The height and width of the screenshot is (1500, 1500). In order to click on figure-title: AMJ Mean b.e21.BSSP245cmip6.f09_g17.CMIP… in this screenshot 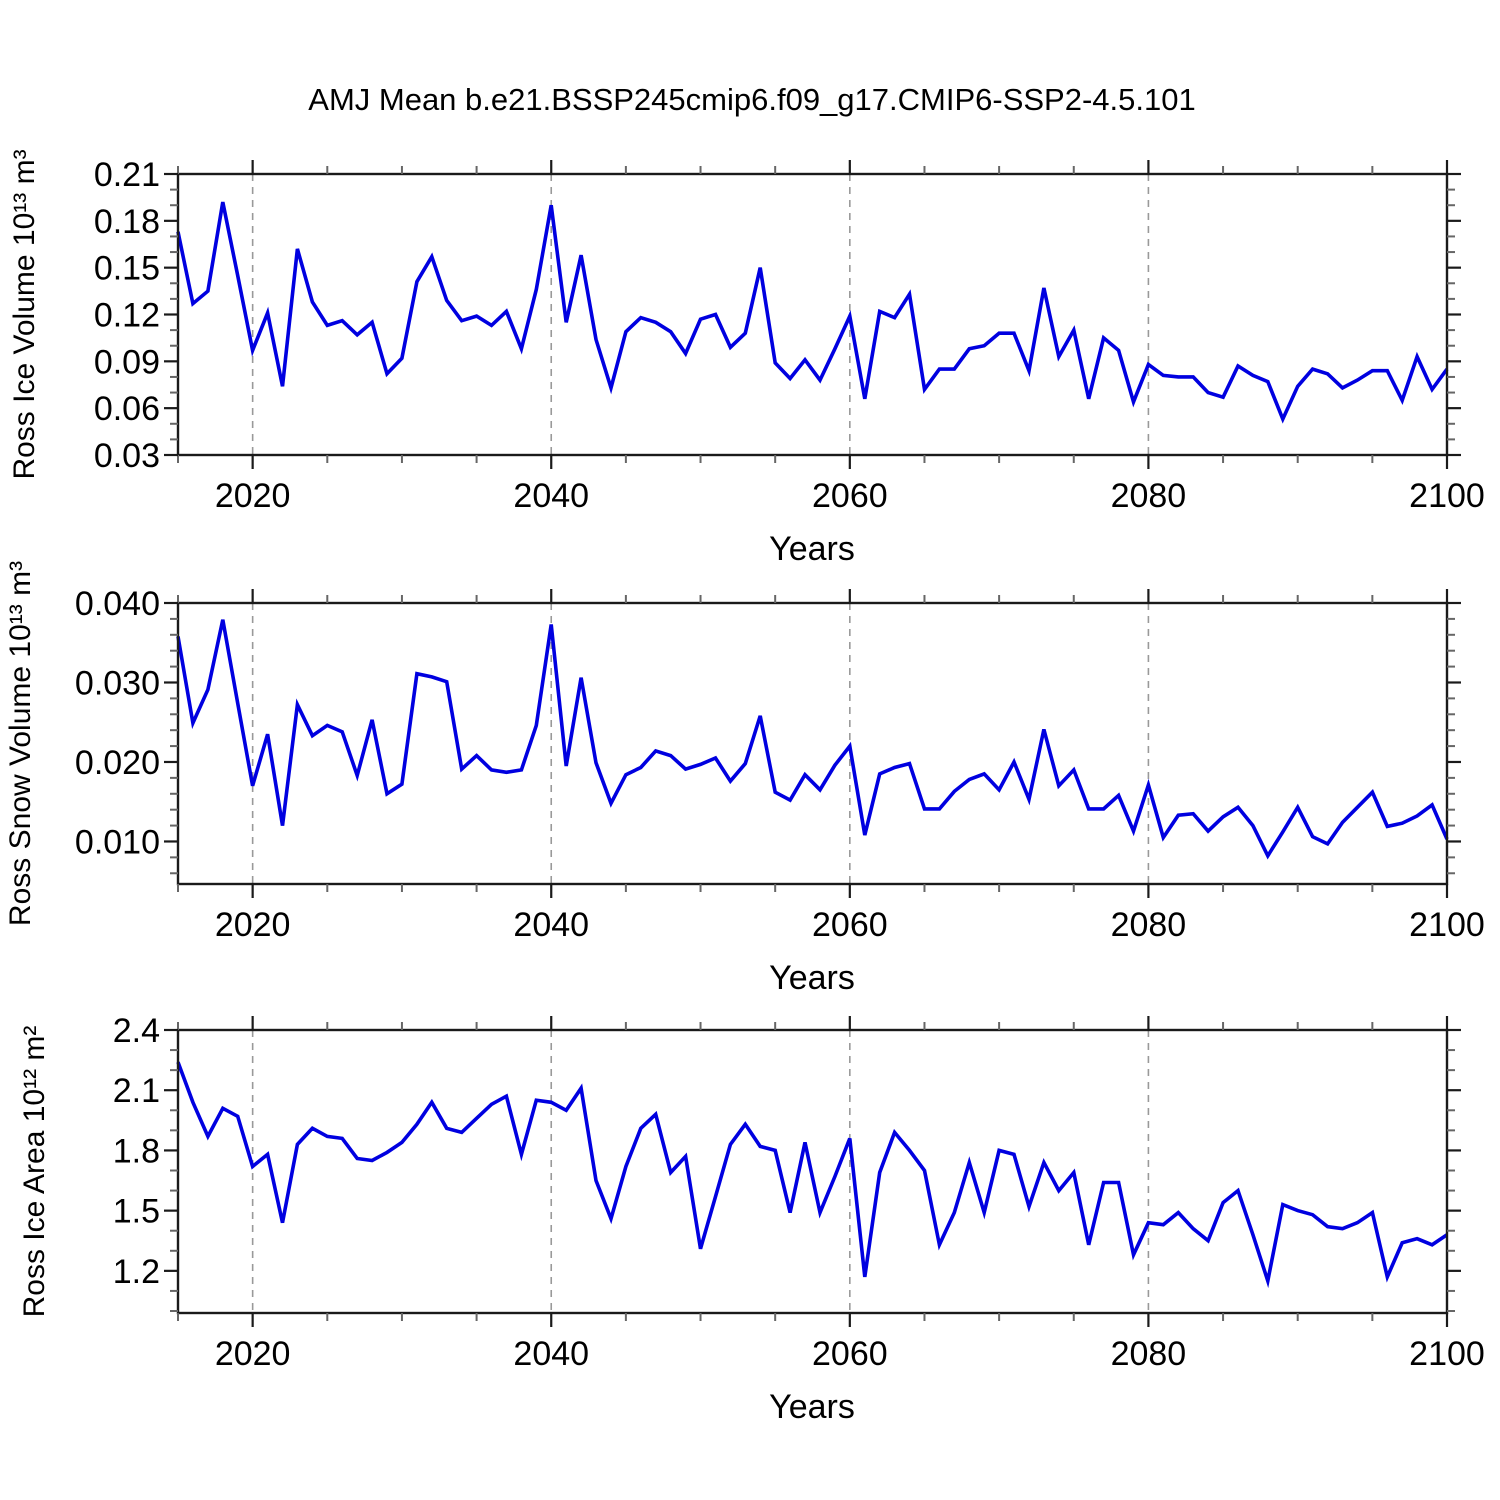, I will do `click(751, 99)`.